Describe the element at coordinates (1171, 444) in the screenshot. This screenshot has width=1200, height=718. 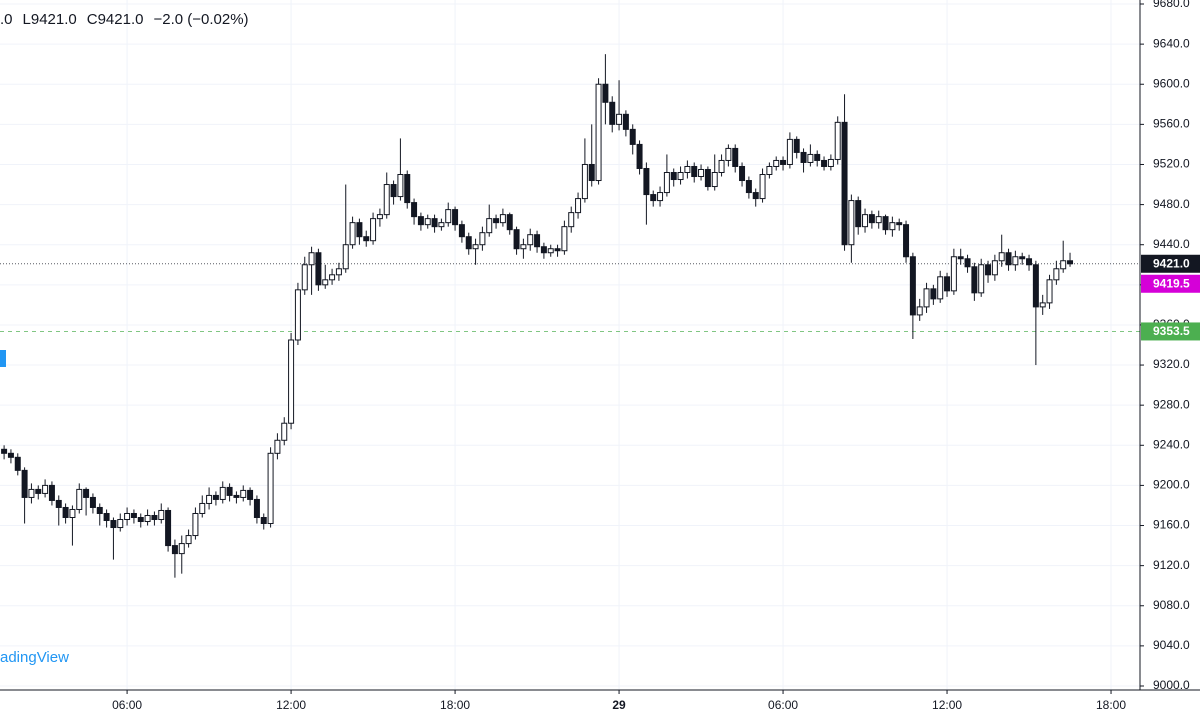
I see `y-tick-label: 9240.0` at that location.